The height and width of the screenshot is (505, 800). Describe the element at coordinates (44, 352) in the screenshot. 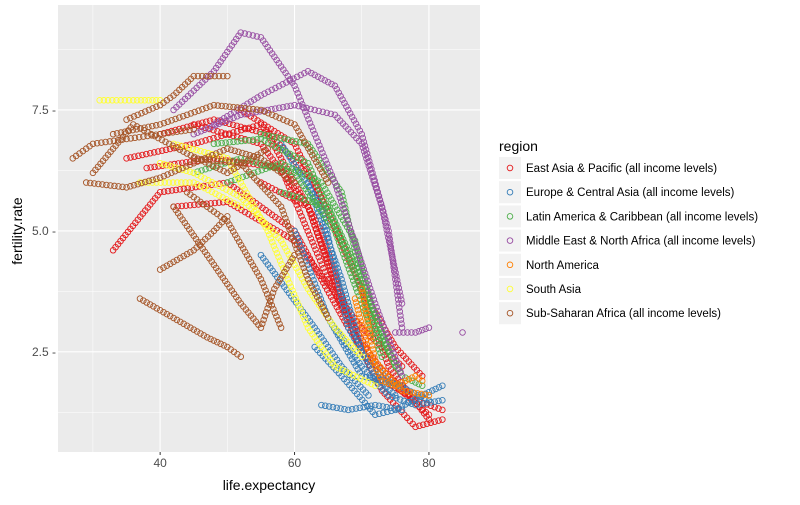

I see `y-tick-label: 2.5 -` at that location.